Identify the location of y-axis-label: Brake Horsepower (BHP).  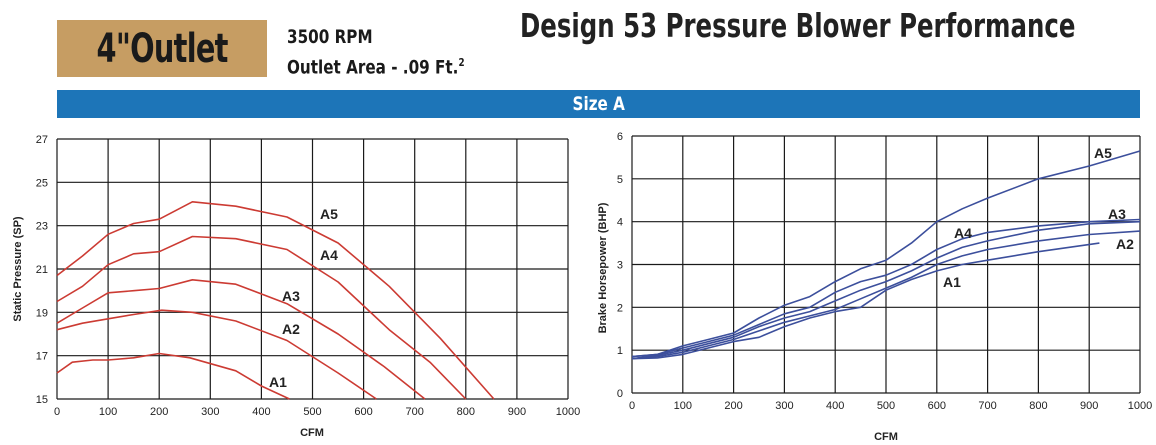
(603, 267).